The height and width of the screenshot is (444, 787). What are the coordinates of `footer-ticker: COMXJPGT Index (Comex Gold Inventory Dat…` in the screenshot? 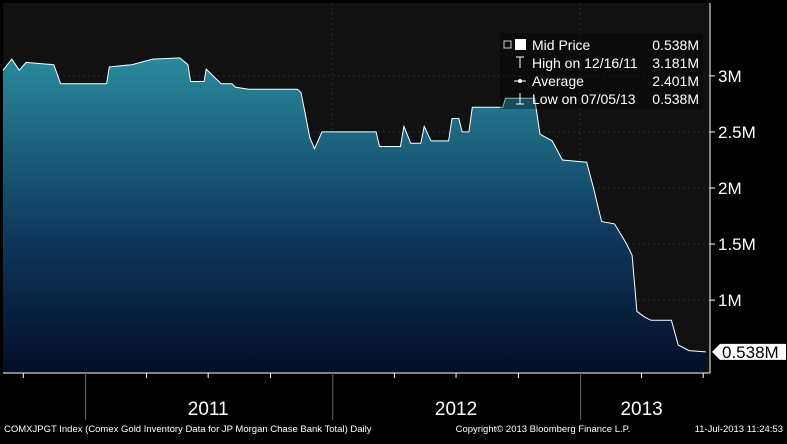 It's located at (188, 429).